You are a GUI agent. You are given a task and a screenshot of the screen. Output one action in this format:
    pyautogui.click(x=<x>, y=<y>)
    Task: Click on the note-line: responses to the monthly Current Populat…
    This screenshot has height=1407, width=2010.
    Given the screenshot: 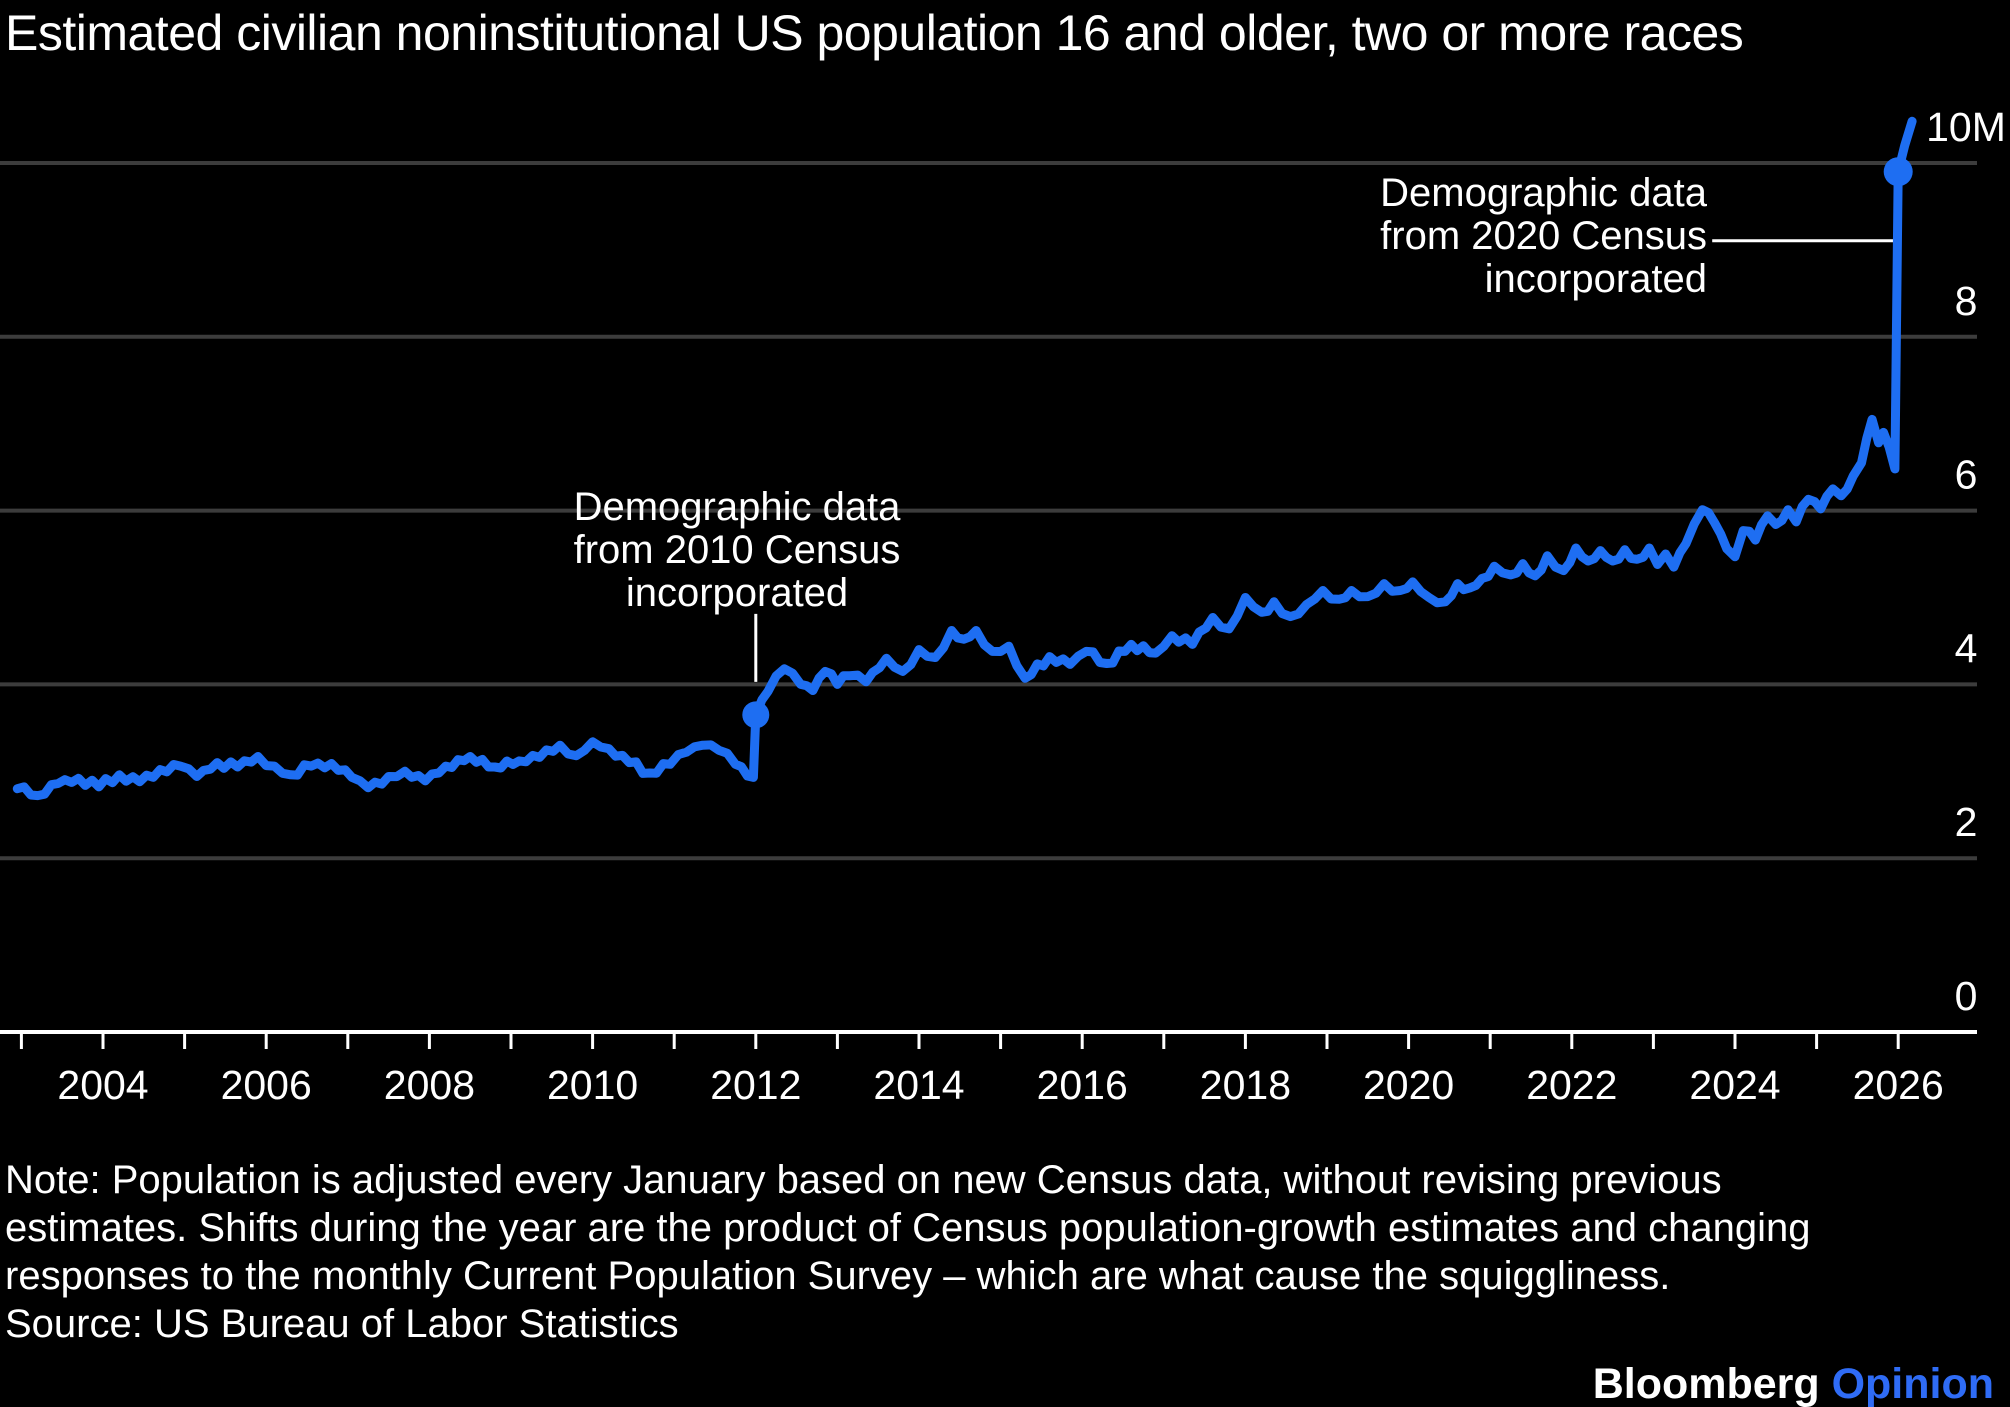 What is the action you would take?
    pyautogui.click(x=838, y=1276)
    